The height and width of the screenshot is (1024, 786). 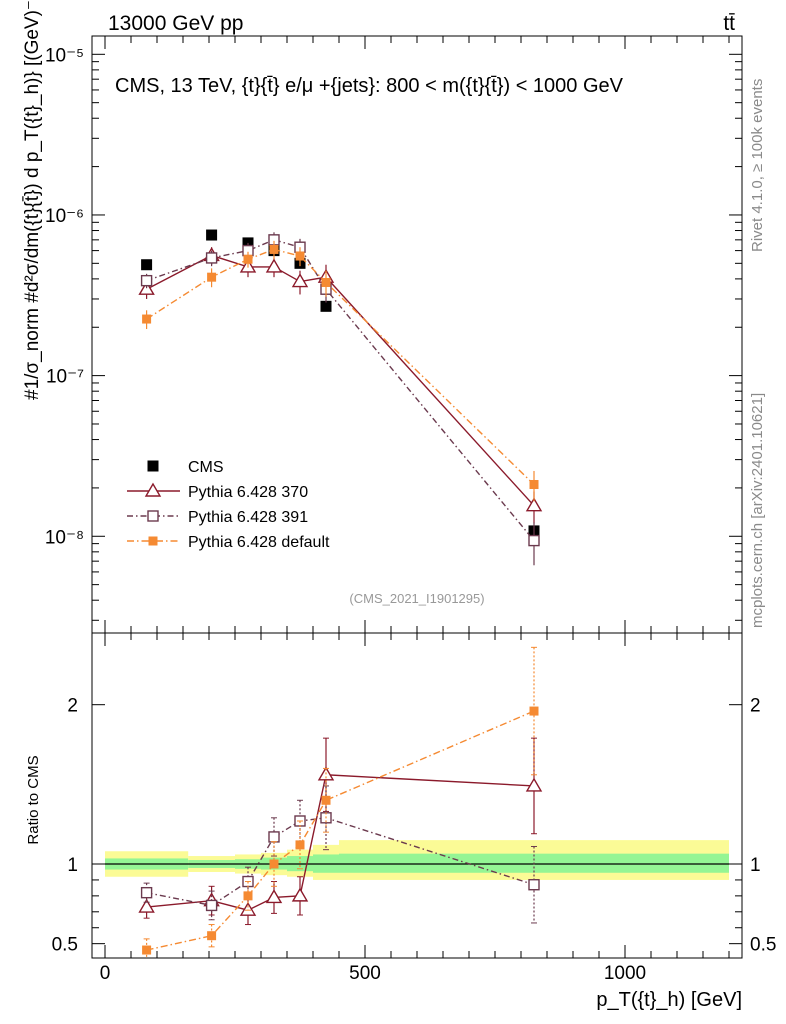 I want to click on ratio-y-tick-label: 0.5, so click(x=65, y=945).